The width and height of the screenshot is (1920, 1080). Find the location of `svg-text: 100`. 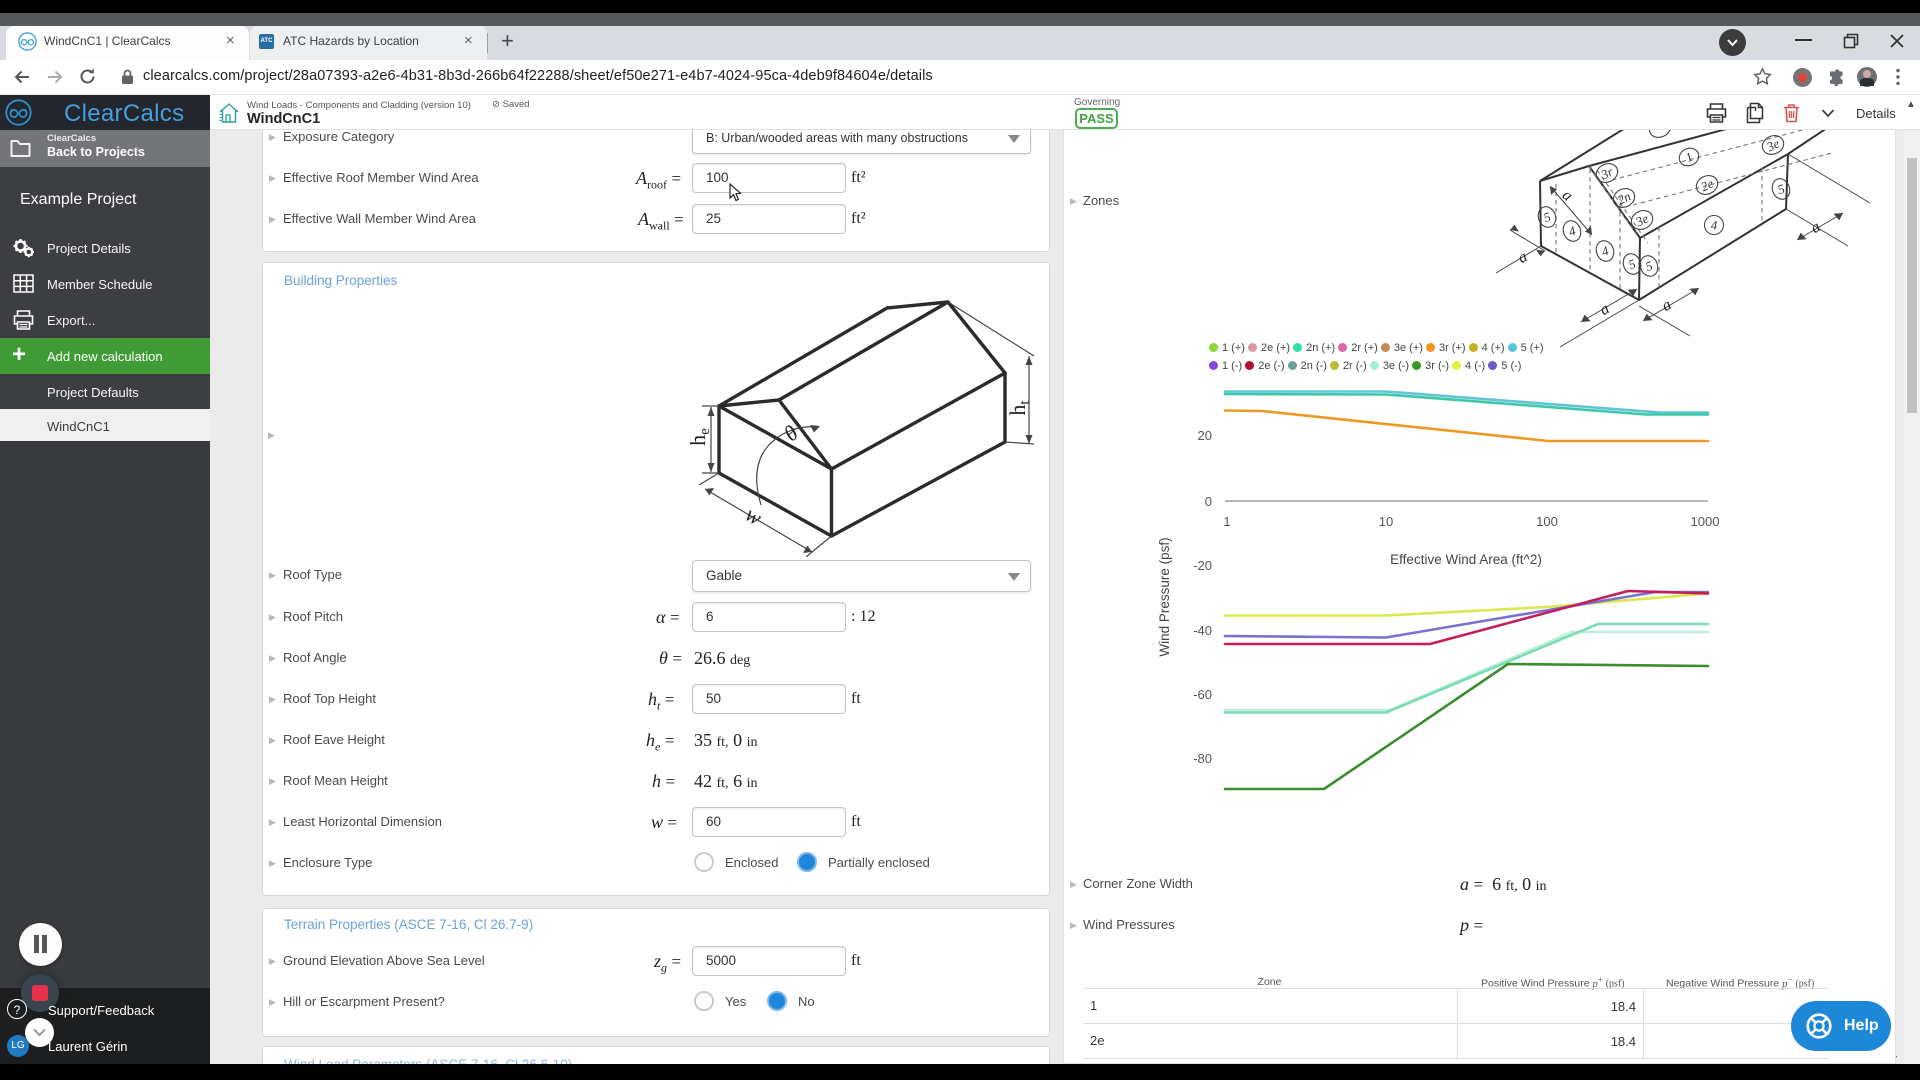

svg-text: 100 is located at coordinates (1547, 521).